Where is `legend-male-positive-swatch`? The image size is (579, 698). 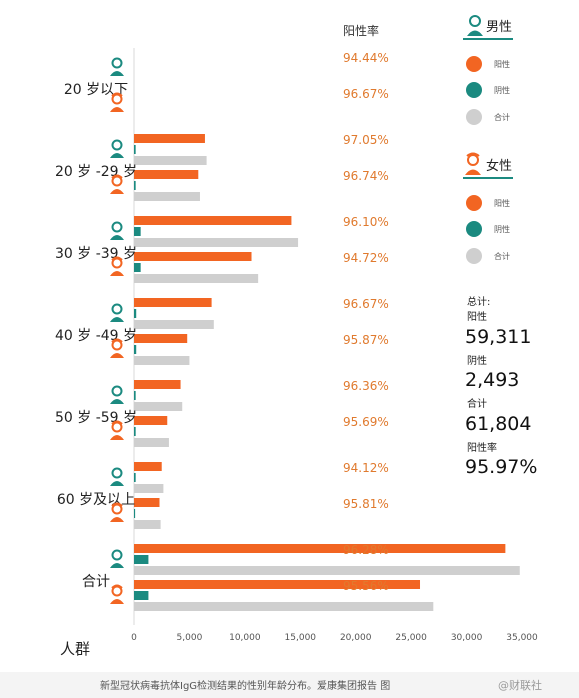
legend-male-positive-swatch is located at coordinates (474, 64).